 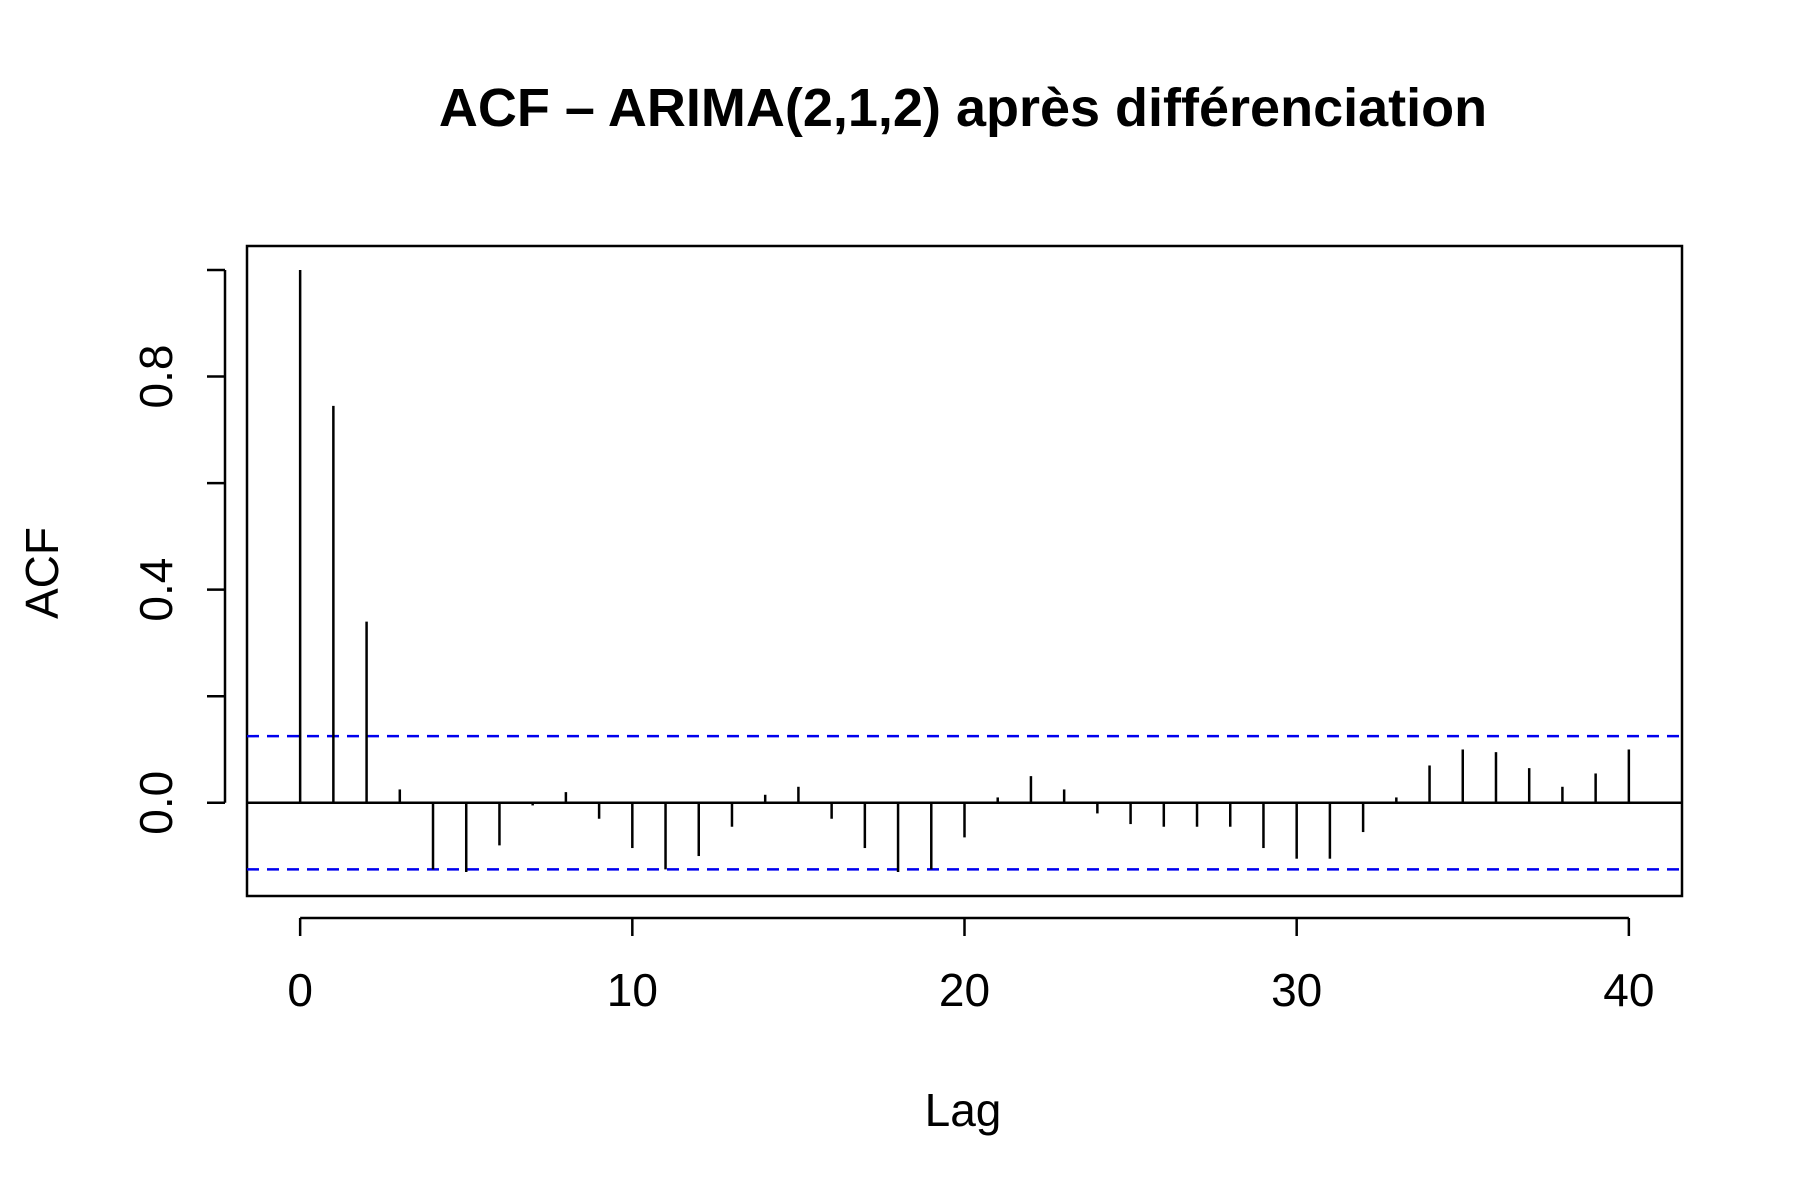 I want to click on x-tick-label: 40, so click(x=1628, y=990).